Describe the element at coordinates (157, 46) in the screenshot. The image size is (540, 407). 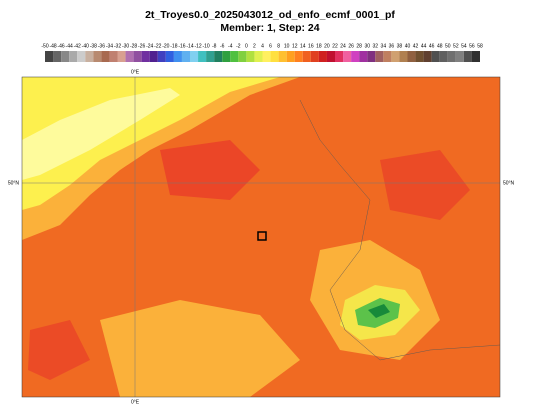
I see `colorbar-label: -22` at that location.